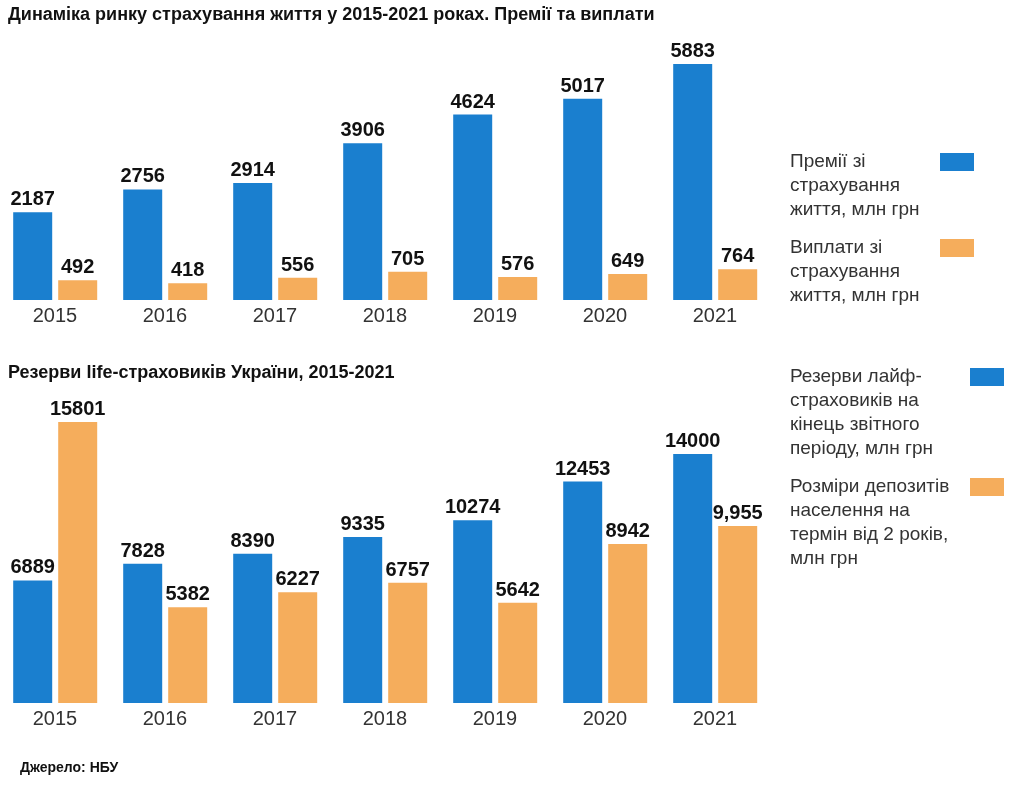 The width and height of the screenshot is (1012, 794). Describe the element at coordinates (32, 198) in the screenshot. I see `data-label: 2187` at that location.